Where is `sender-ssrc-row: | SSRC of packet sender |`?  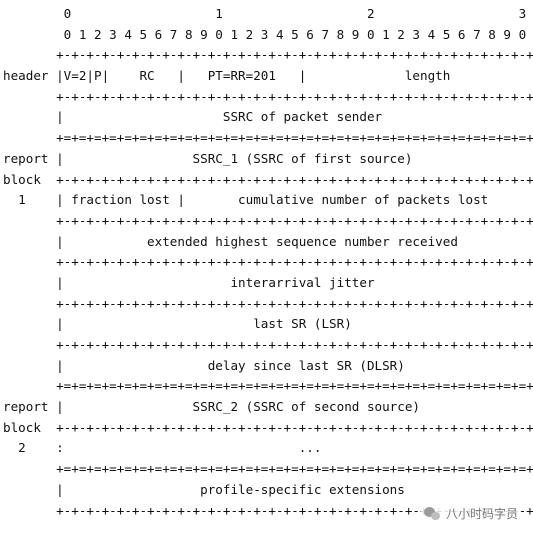 sender-ssrc-row: | SSRC of packet sender | is located at coordinates (268, 117).